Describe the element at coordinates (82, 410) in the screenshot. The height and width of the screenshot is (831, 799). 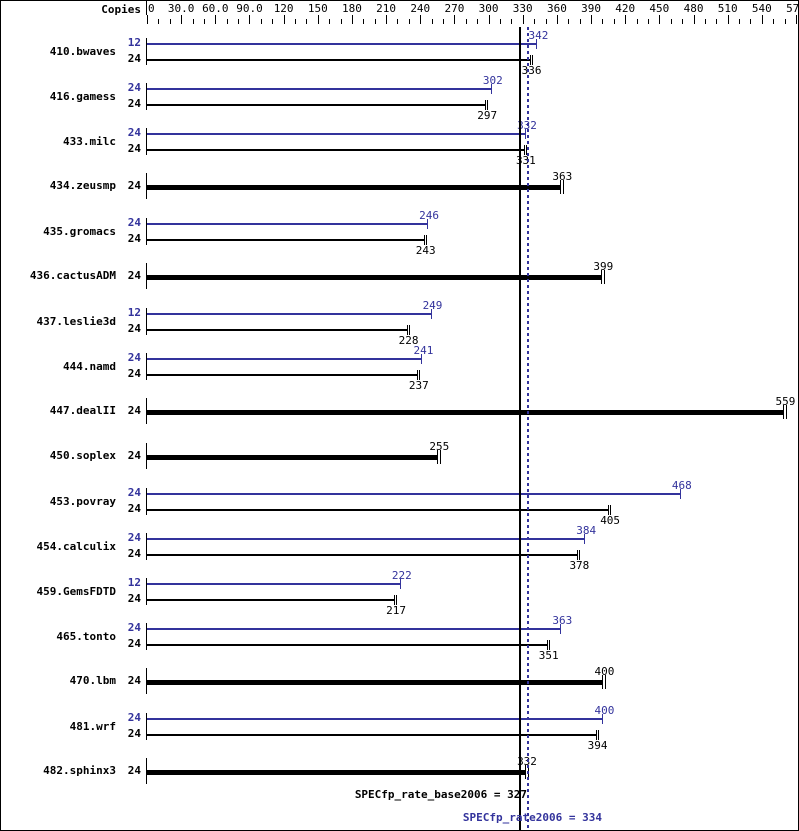
I see `benchmark-label: 447.dealII` at that location.